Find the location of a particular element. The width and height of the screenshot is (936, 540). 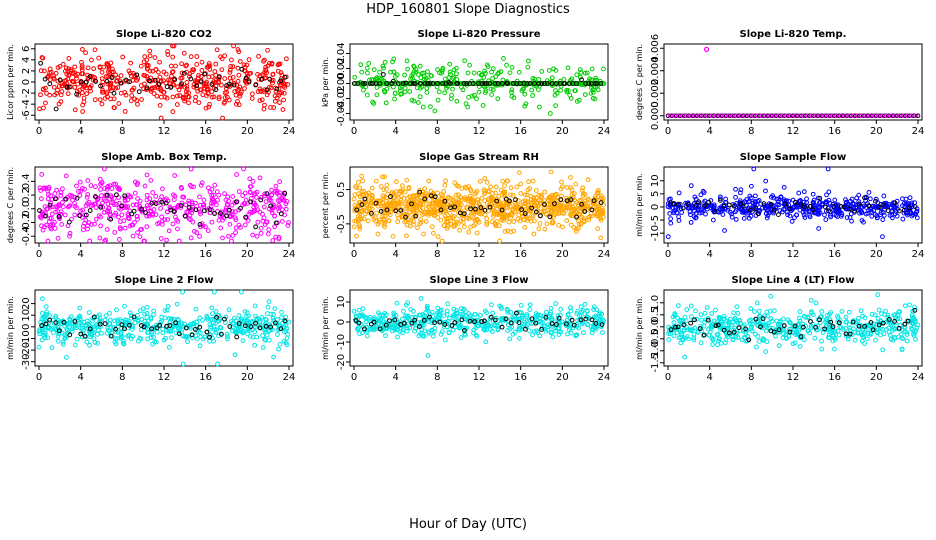

y-tick-label: 0.4 is located at coordinates (26, 181).